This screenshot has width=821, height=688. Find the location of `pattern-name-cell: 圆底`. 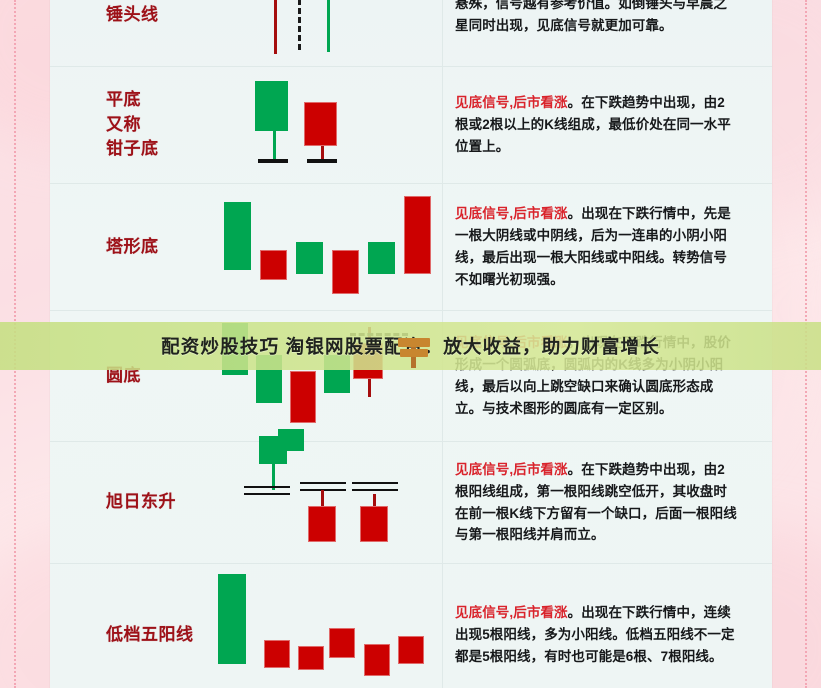

pattern-name-cell: 圆底 is located at coordinates (136, 376).